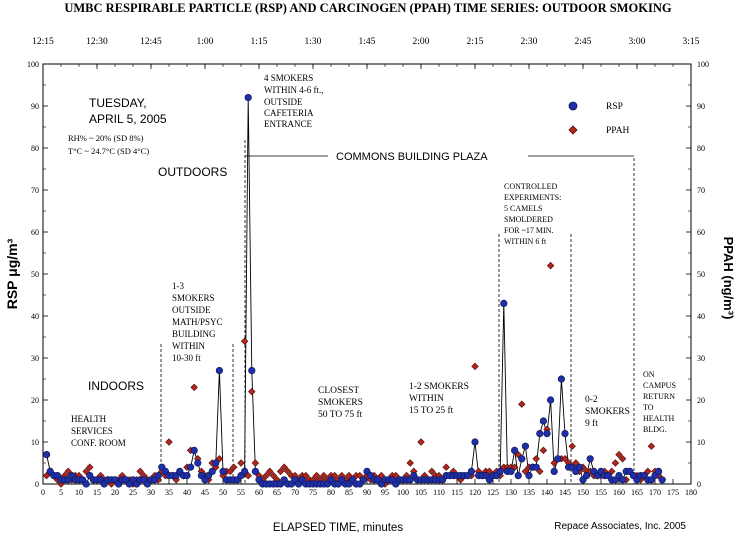  What do you see at coordinates (259, 492) in the screenshot?
I see `x-tick-label: 60` at bounding box center [259, 492].